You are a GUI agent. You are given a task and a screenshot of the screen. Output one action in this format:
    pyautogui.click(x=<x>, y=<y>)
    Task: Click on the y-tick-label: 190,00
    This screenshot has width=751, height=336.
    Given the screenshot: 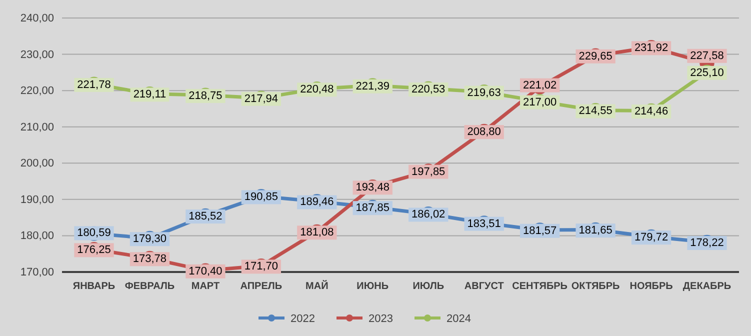 What is the action you would take?
    pyautogui.click(x=37, y=200)
    